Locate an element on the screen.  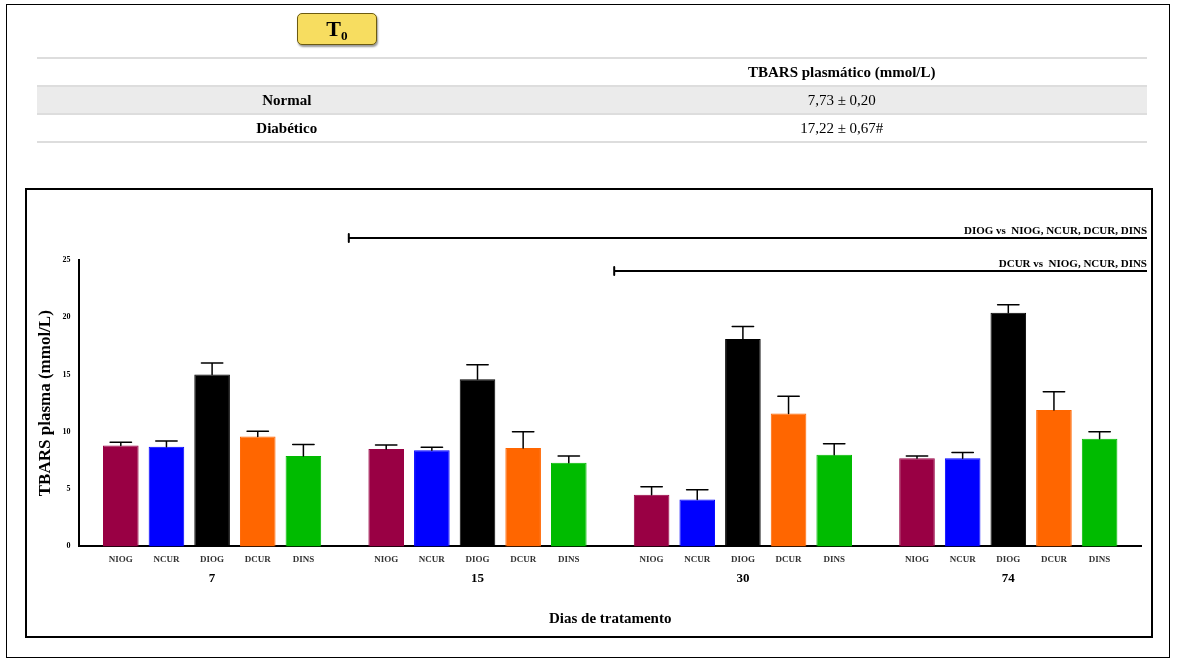
x-tick-label: 7 is located at coordinates (212, 577).